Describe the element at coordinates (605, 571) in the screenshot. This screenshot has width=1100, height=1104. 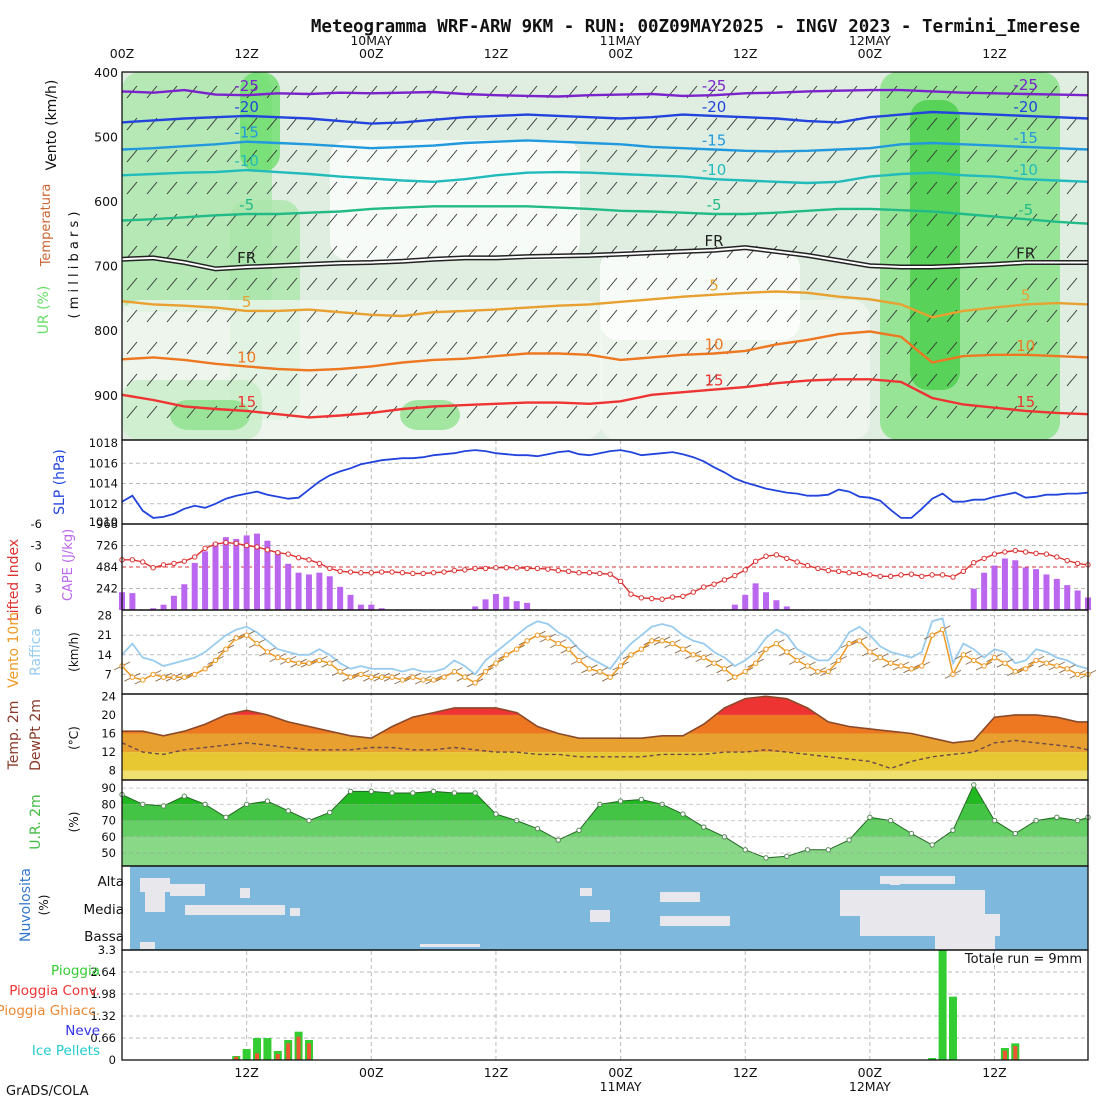
I see `lifted-index-line` at that location.